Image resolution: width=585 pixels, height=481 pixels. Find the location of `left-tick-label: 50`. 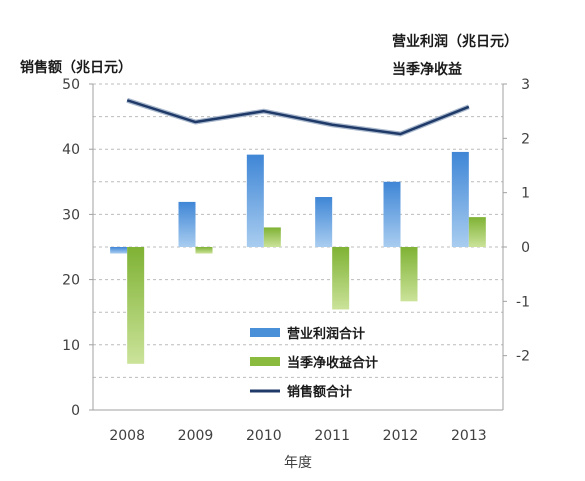

left-tick-label: 50 is located at coordinates (71, 85).